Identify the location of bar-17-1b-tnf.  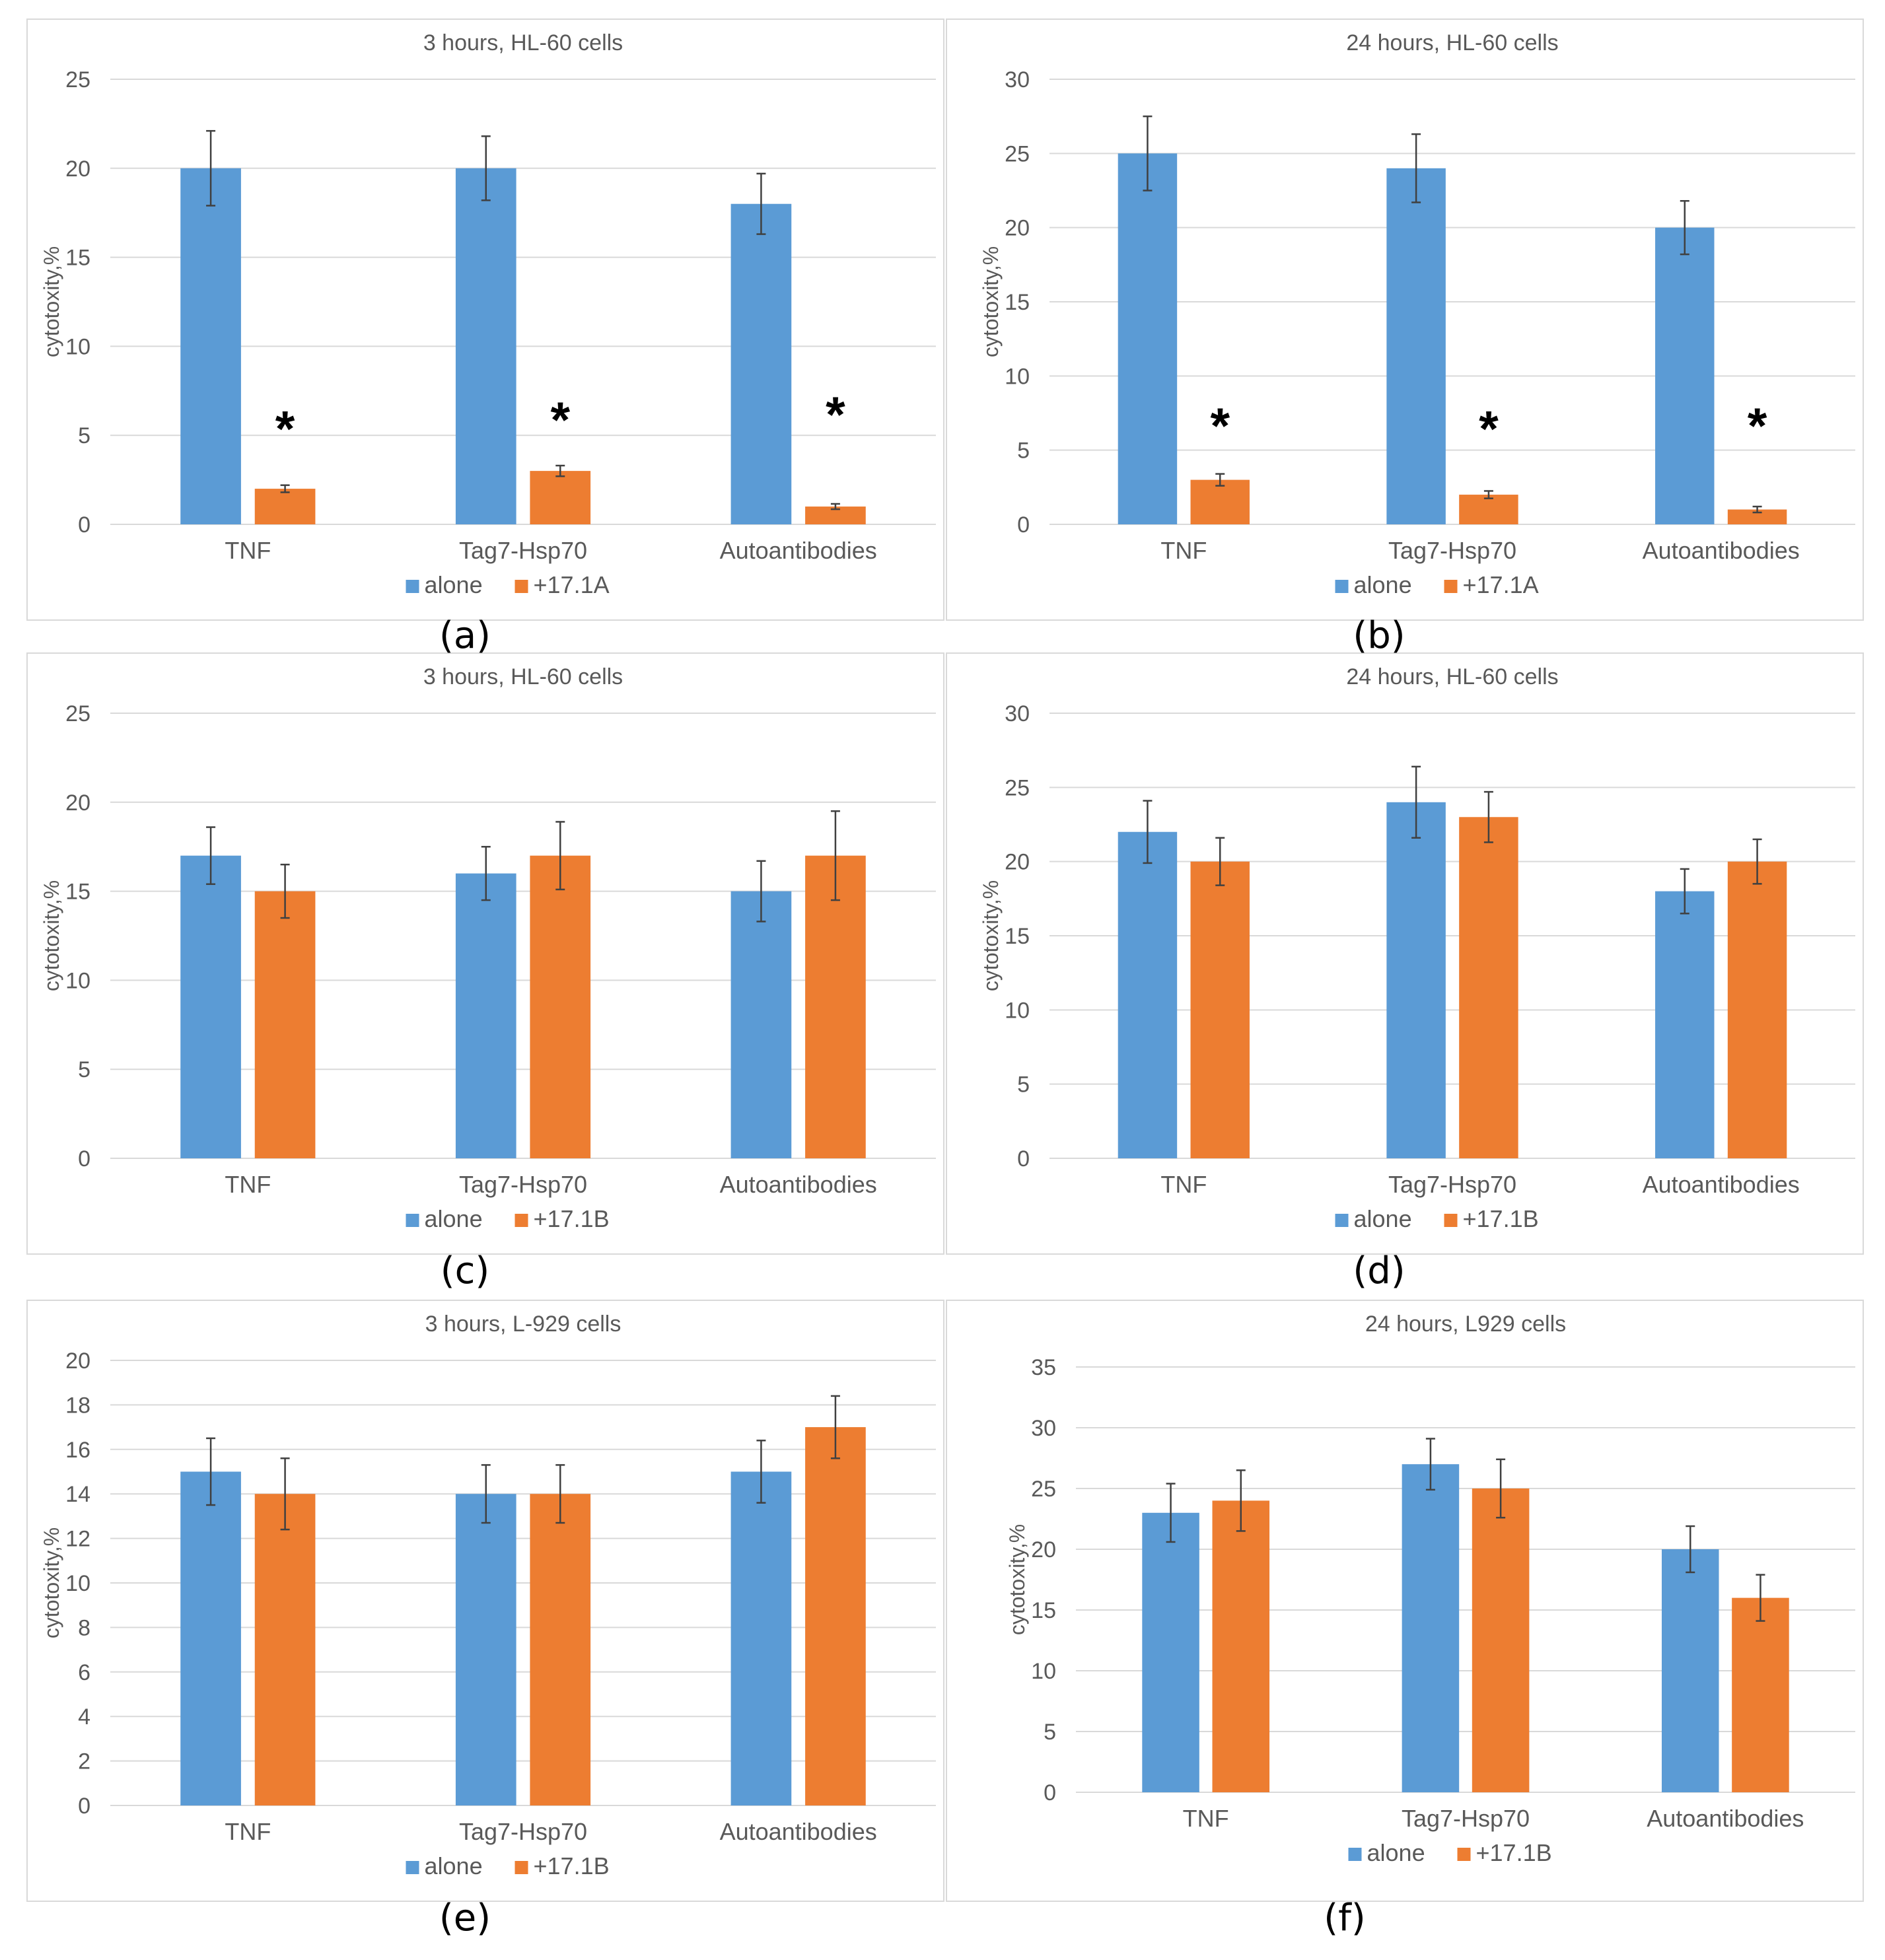
(1220, 1009).